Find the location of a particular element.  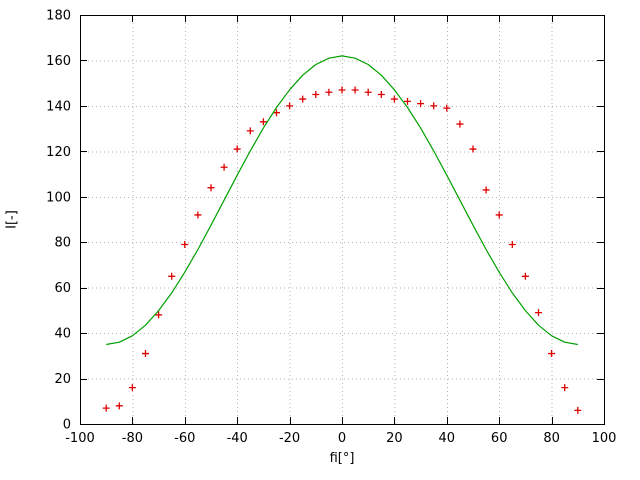

x-tick-label: 40 is located at coordinates (447, 438).